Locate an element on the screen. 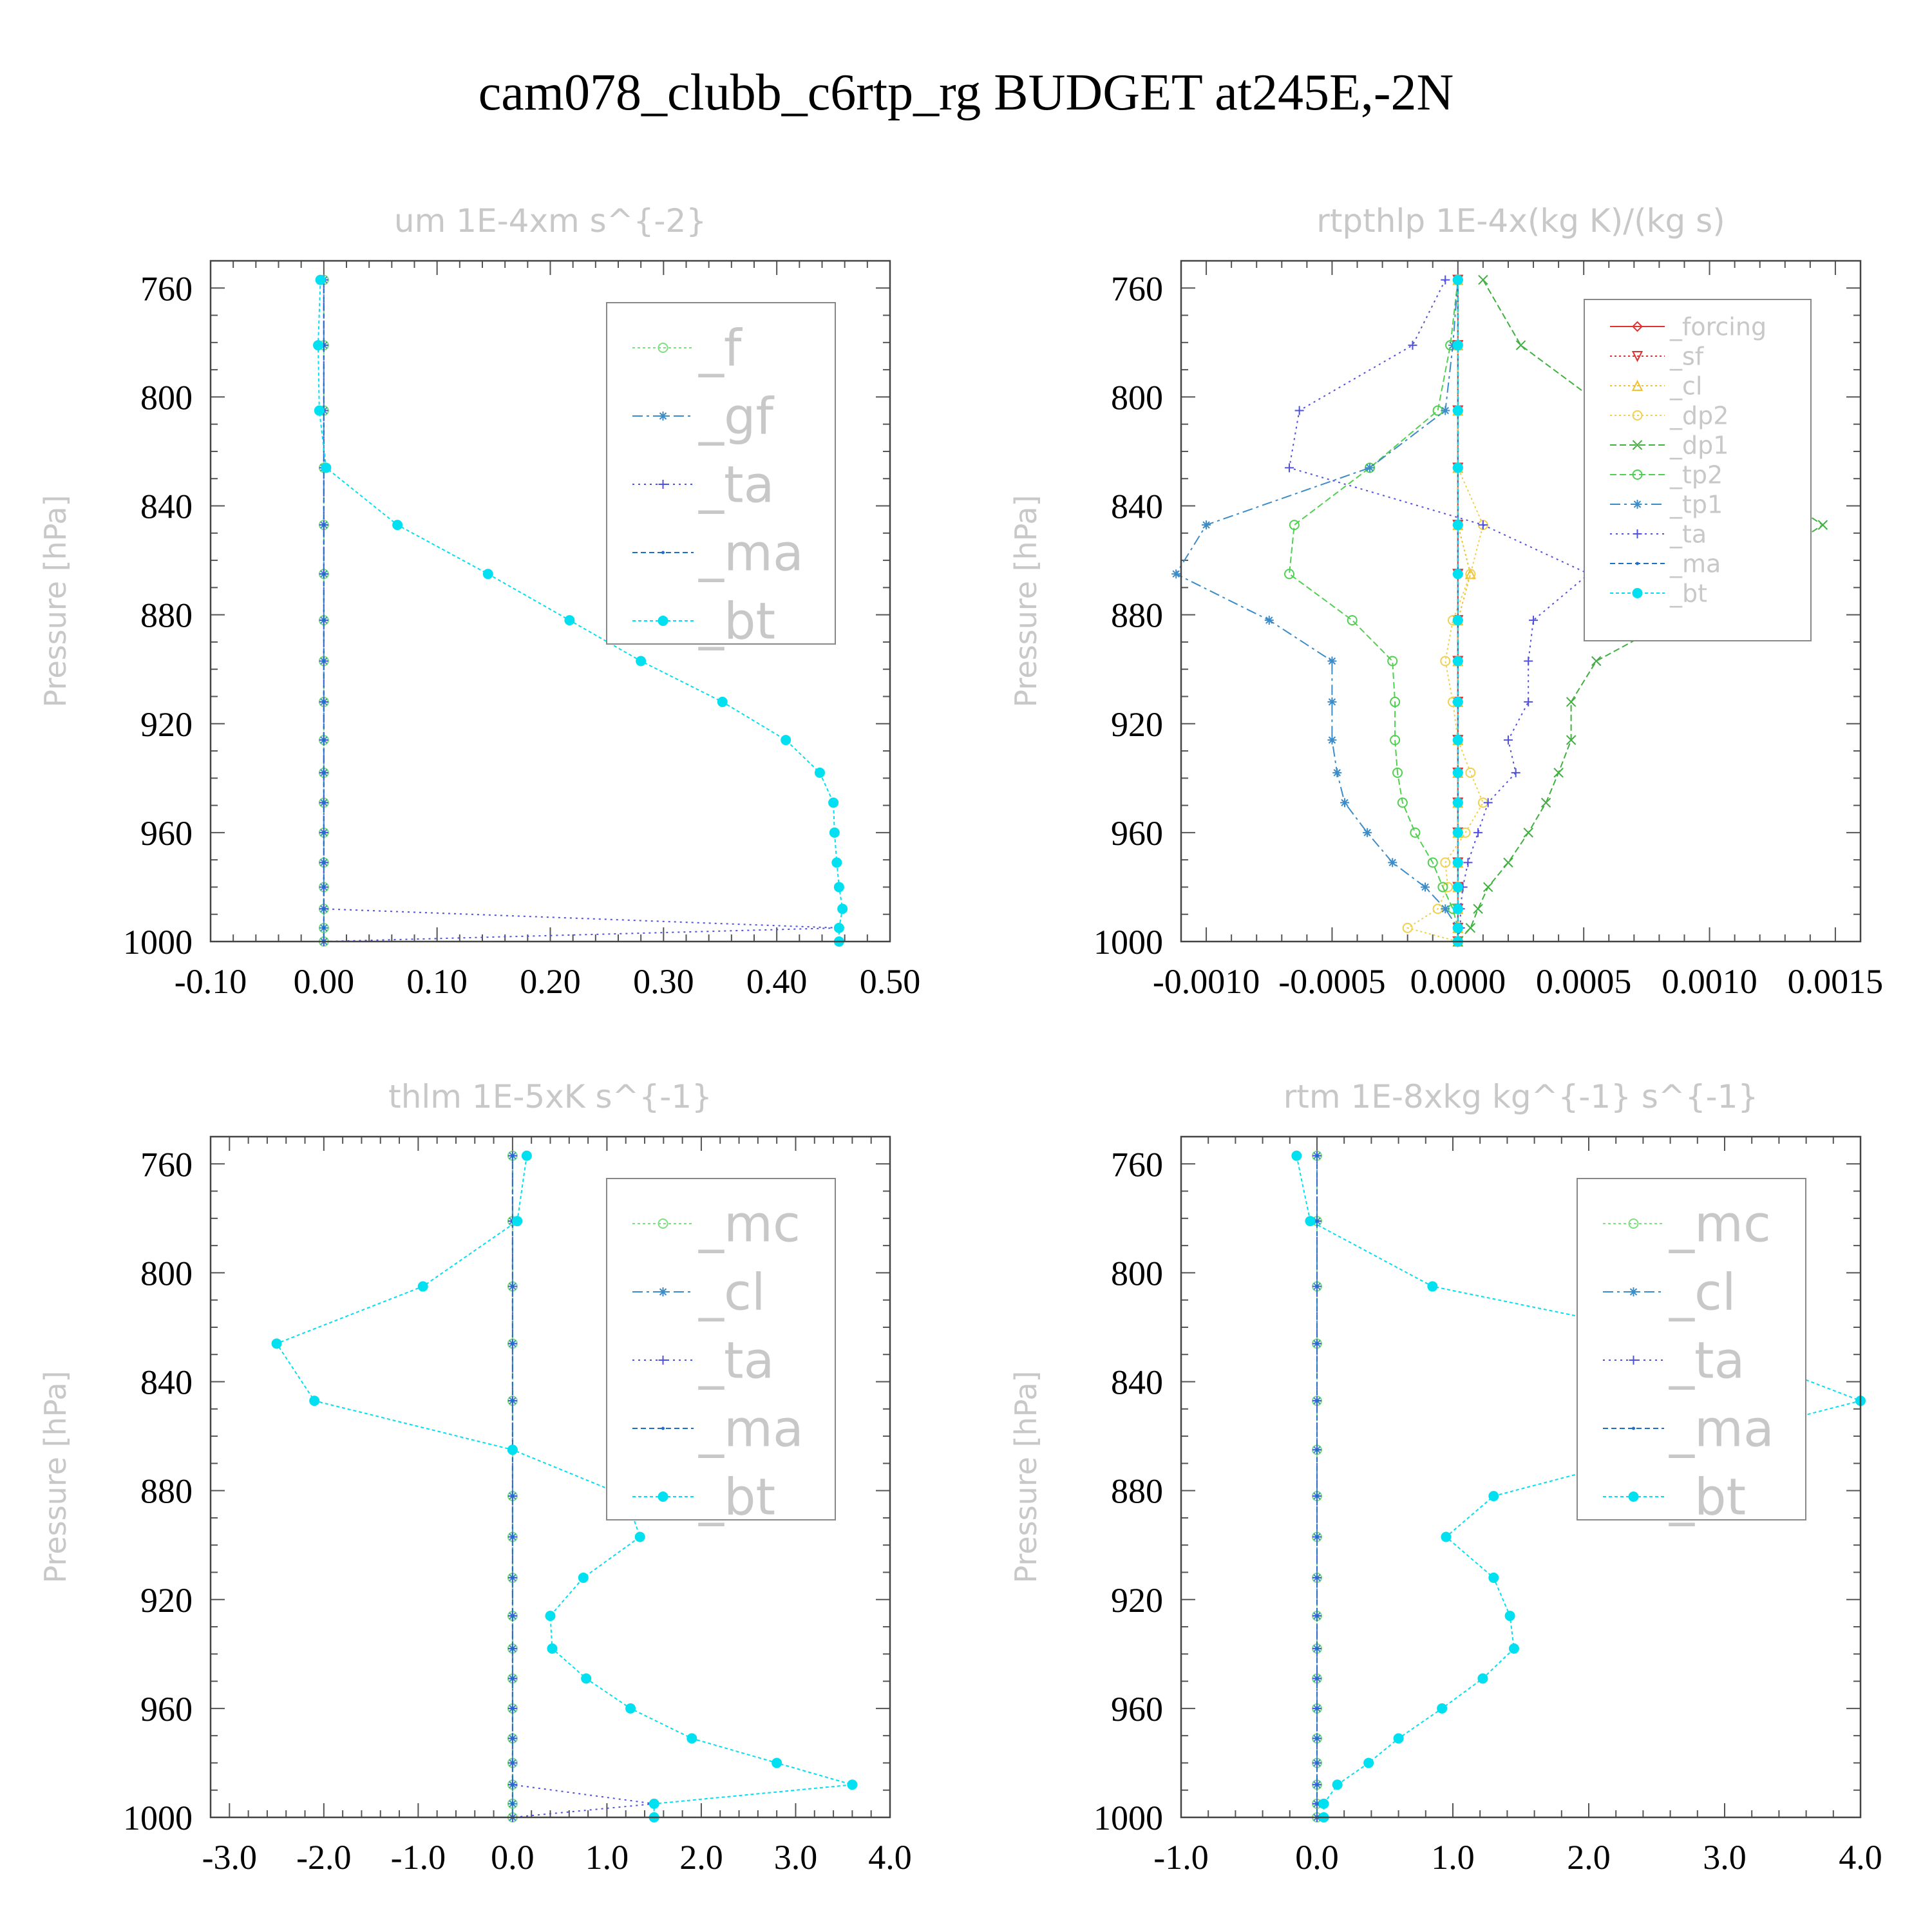 The image size is (1932, 1932). x-tick-label: 4.0 is located at coordinates (890, 1857).